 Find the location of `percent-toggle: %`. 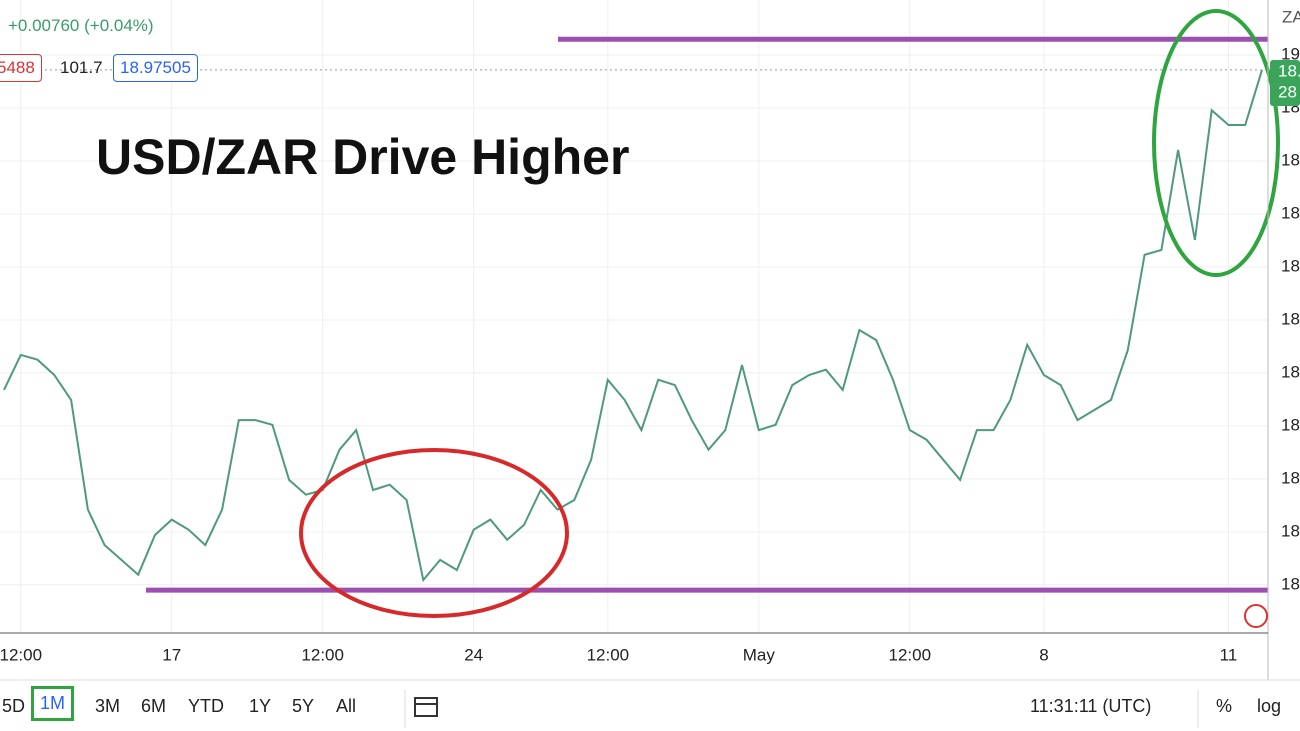

percent-toggle: % is located at coordinates (1224, 706).